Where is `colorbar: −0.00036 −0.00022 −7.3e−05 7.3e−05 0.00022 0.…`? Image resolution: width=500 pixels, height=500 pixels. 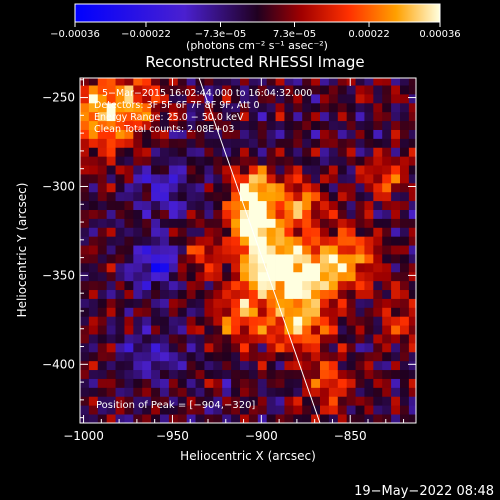
colorbar: −0.00036 −0.00022 −7.3e−05 7.3e−05 0.00022 0.… is located at coordinates (255, 27).